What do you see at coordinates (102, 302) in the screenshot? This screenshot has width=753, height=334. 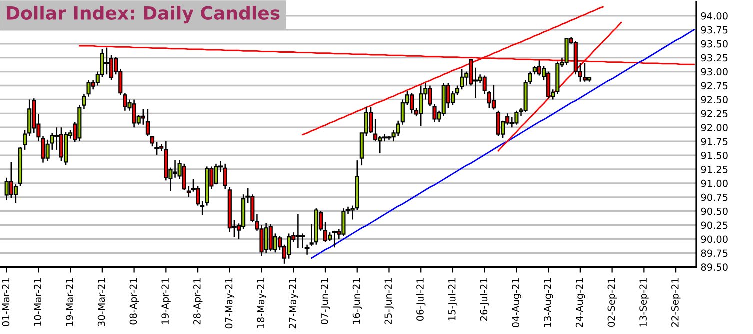 I see `x-tick-label: 30-Mar-21` at bounding box center [102, 302].